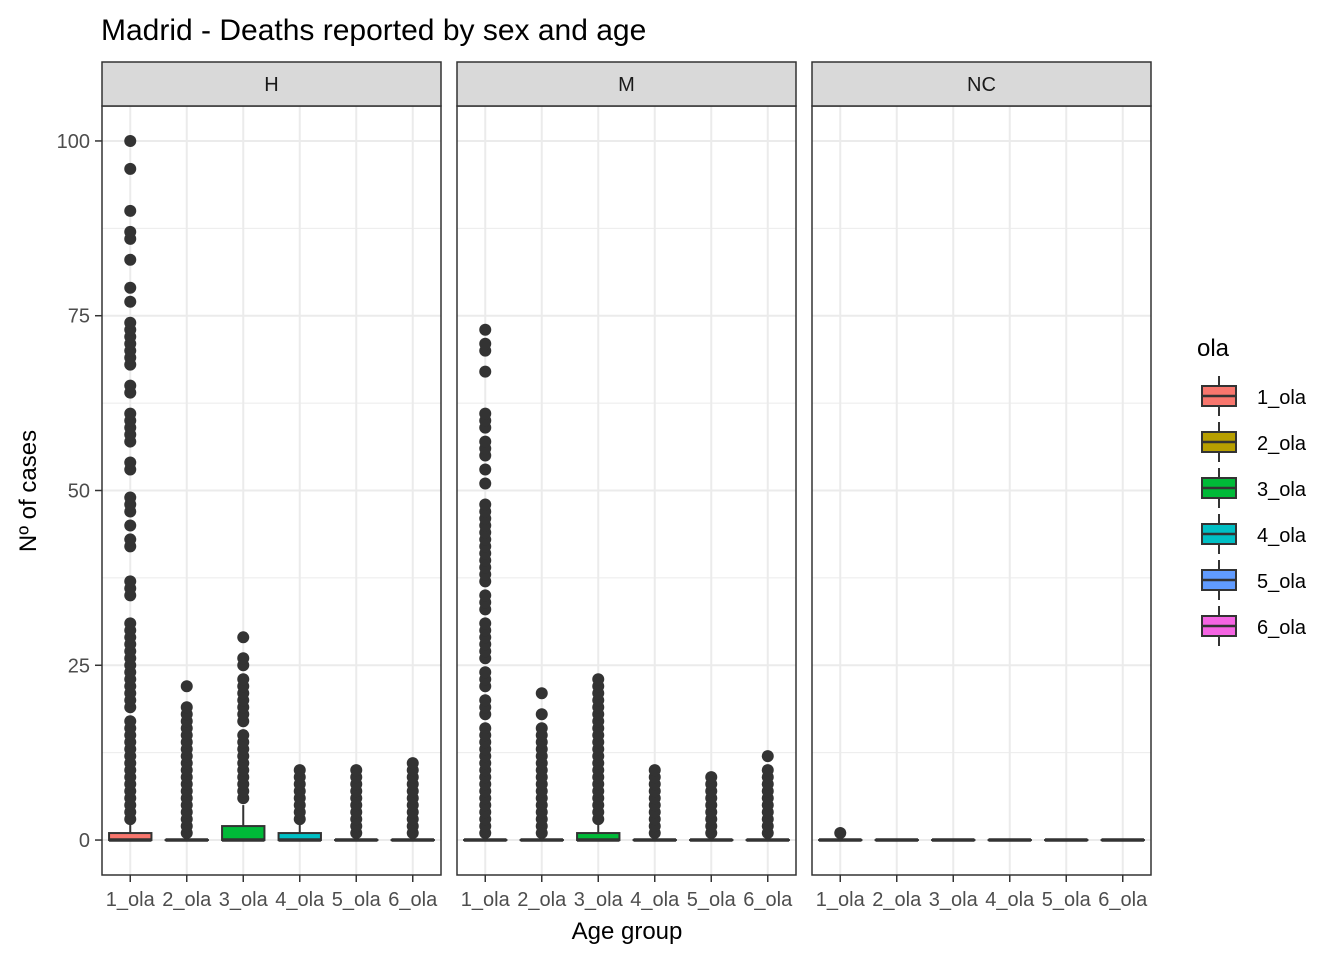 The height and width of the screenshot is (960, 1344). Describe the element at coordinates (627, 931) in the screenshot. I see `x-axis-label: Age group` at that location.